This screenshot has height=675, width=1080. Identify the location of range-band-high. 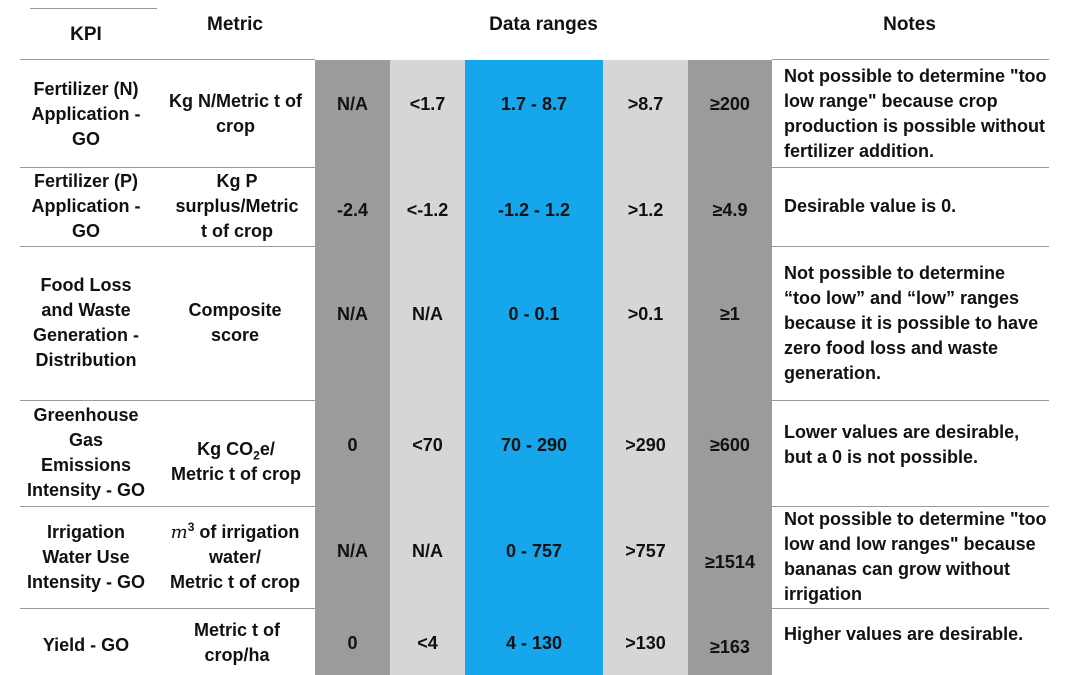
(645, 367).